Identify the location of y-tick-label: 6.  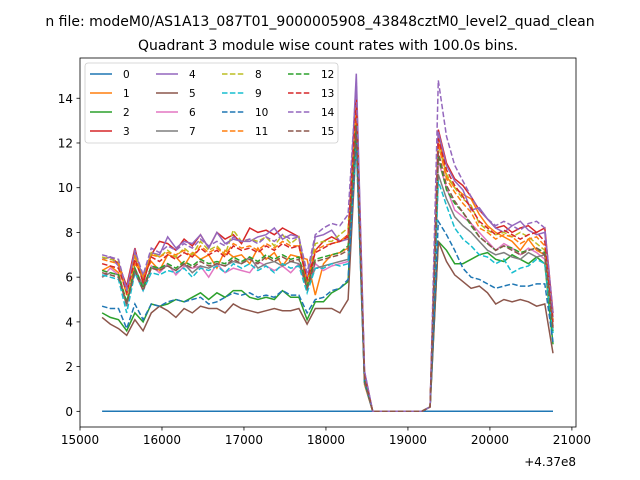
(69, 278).